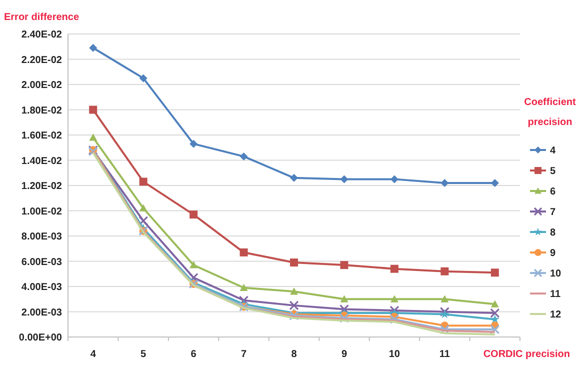  I want to click on y-axis-title: Error difference, so click(42, 17).